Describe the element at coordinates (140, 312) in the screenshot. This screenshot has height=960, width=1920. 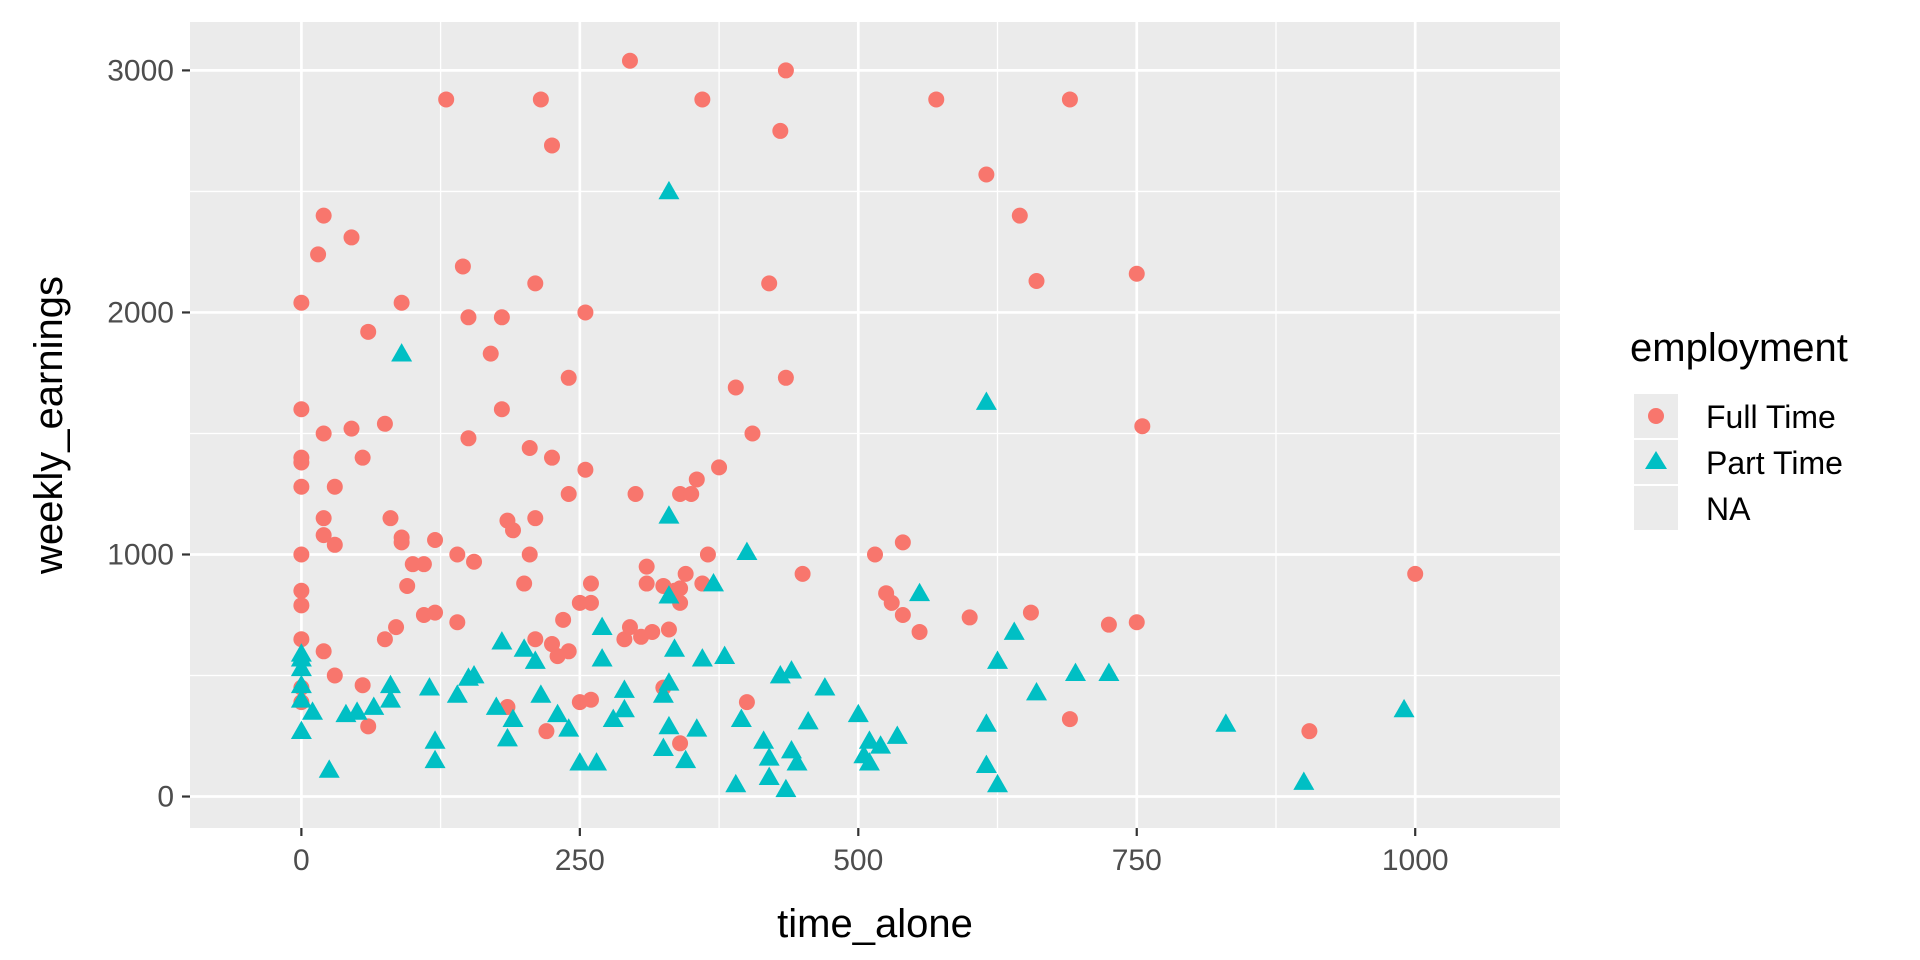
I see `y-tick-label: 2000` at that location.